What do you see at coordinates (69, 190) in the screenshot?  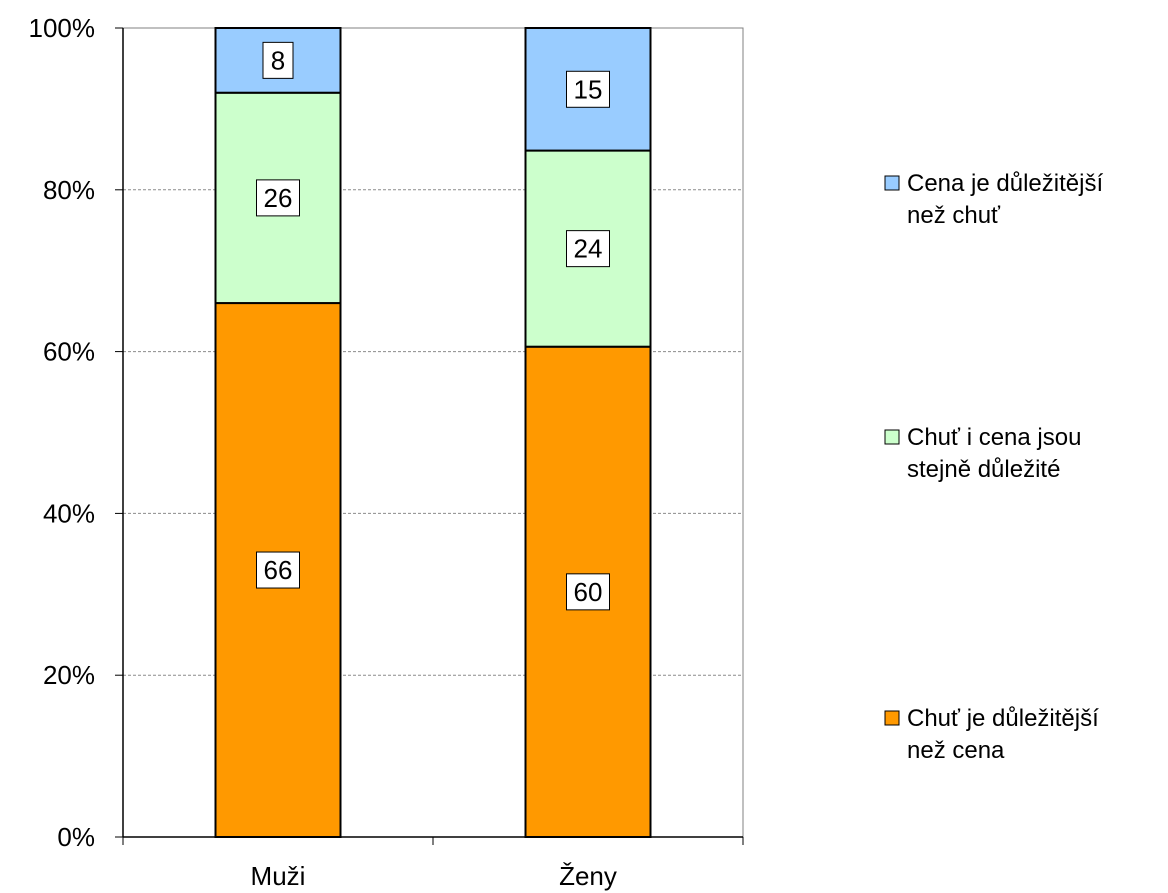 I see `y-tick-label: 80%` at bounding box center [69, 190].